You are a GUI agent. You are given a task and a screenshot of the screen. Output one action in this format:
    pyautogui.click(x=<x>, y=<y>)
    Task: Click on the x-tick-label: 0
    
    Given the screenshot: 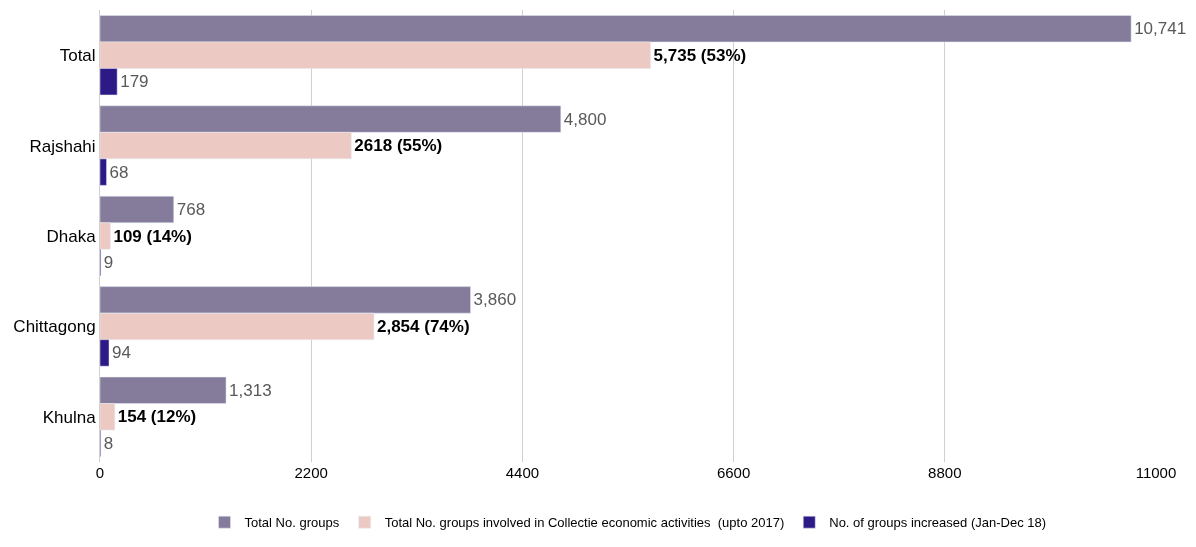 What is the action you would take?
    pyautogui.click(x=100, y=472)
    